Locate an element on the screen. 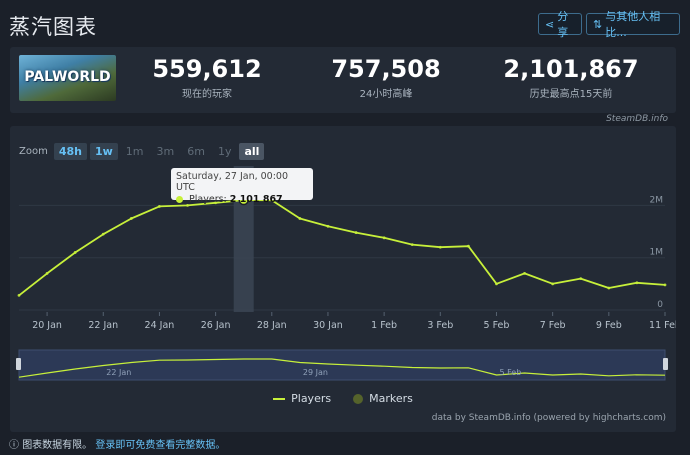  legend-players: Players is located at coordinates (302, 398).